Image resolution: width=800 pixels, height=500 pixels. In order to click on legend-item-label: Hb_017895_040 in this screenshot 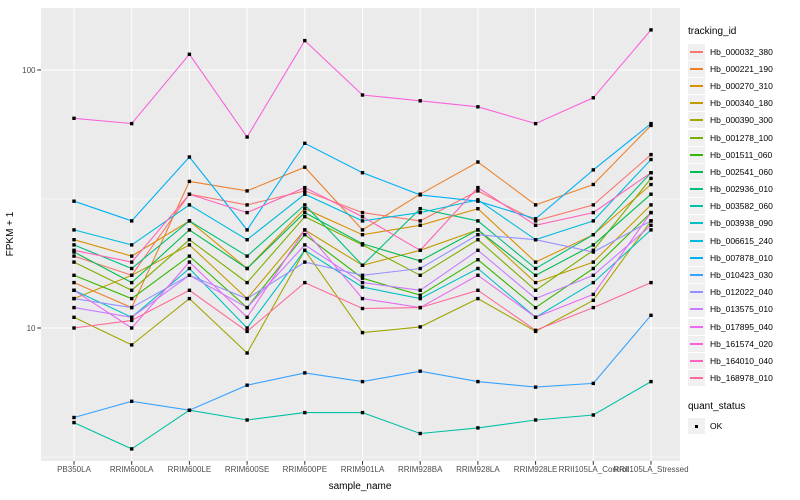, I will do `click(741, 326)`.